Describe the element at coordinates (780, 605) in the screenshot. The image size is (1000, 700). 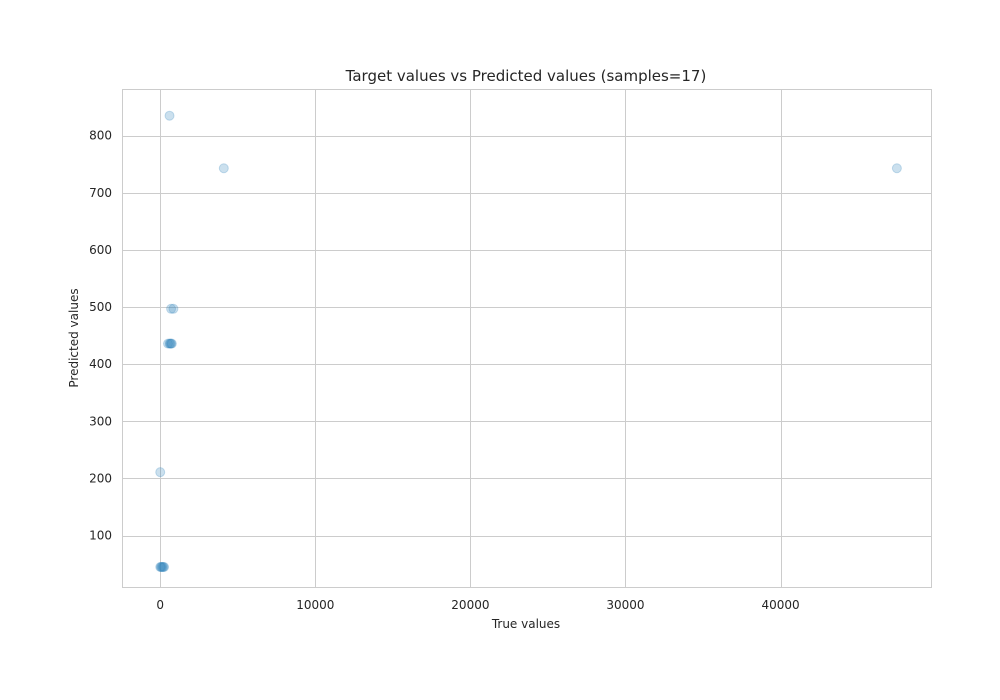
I see `x-tick-label: 40000` at that location.